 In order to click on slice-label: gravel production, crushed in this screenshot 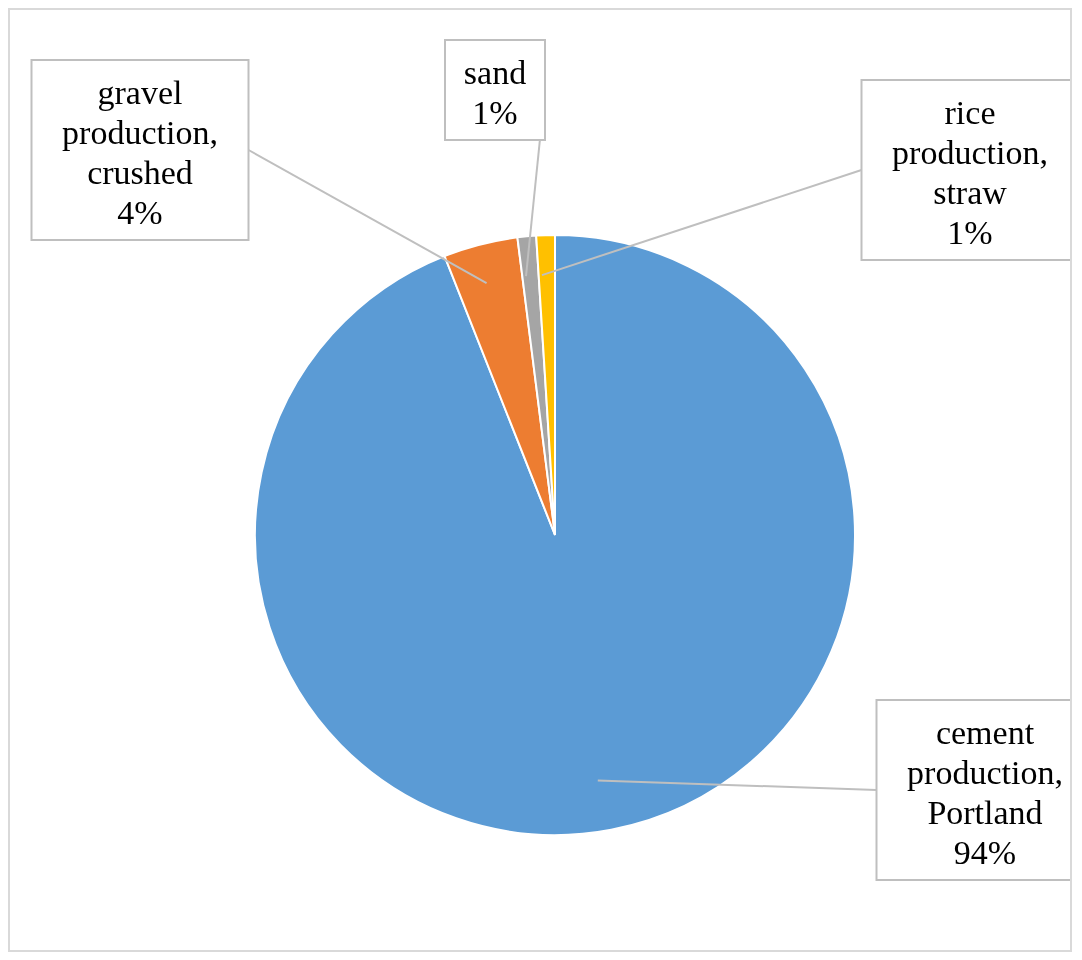, I will do `click(140, 132)`.